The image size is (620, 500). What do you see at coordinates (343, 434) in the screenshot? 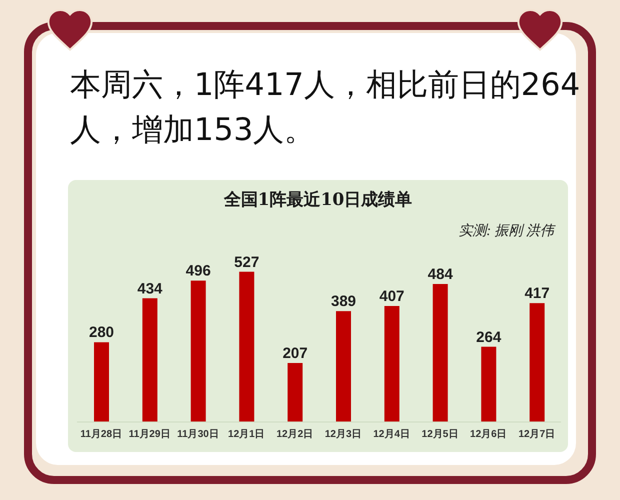
I see `x-tick-label: 12月3日` at bounding box center [343, 434].